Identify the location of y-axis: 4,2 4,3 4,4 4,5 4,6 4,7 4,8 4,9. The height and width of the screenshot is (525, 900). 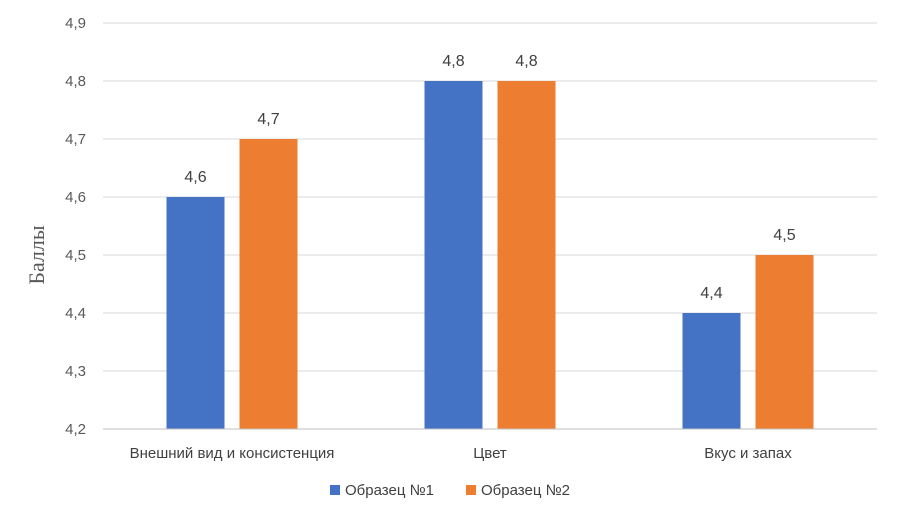
(75, 226).